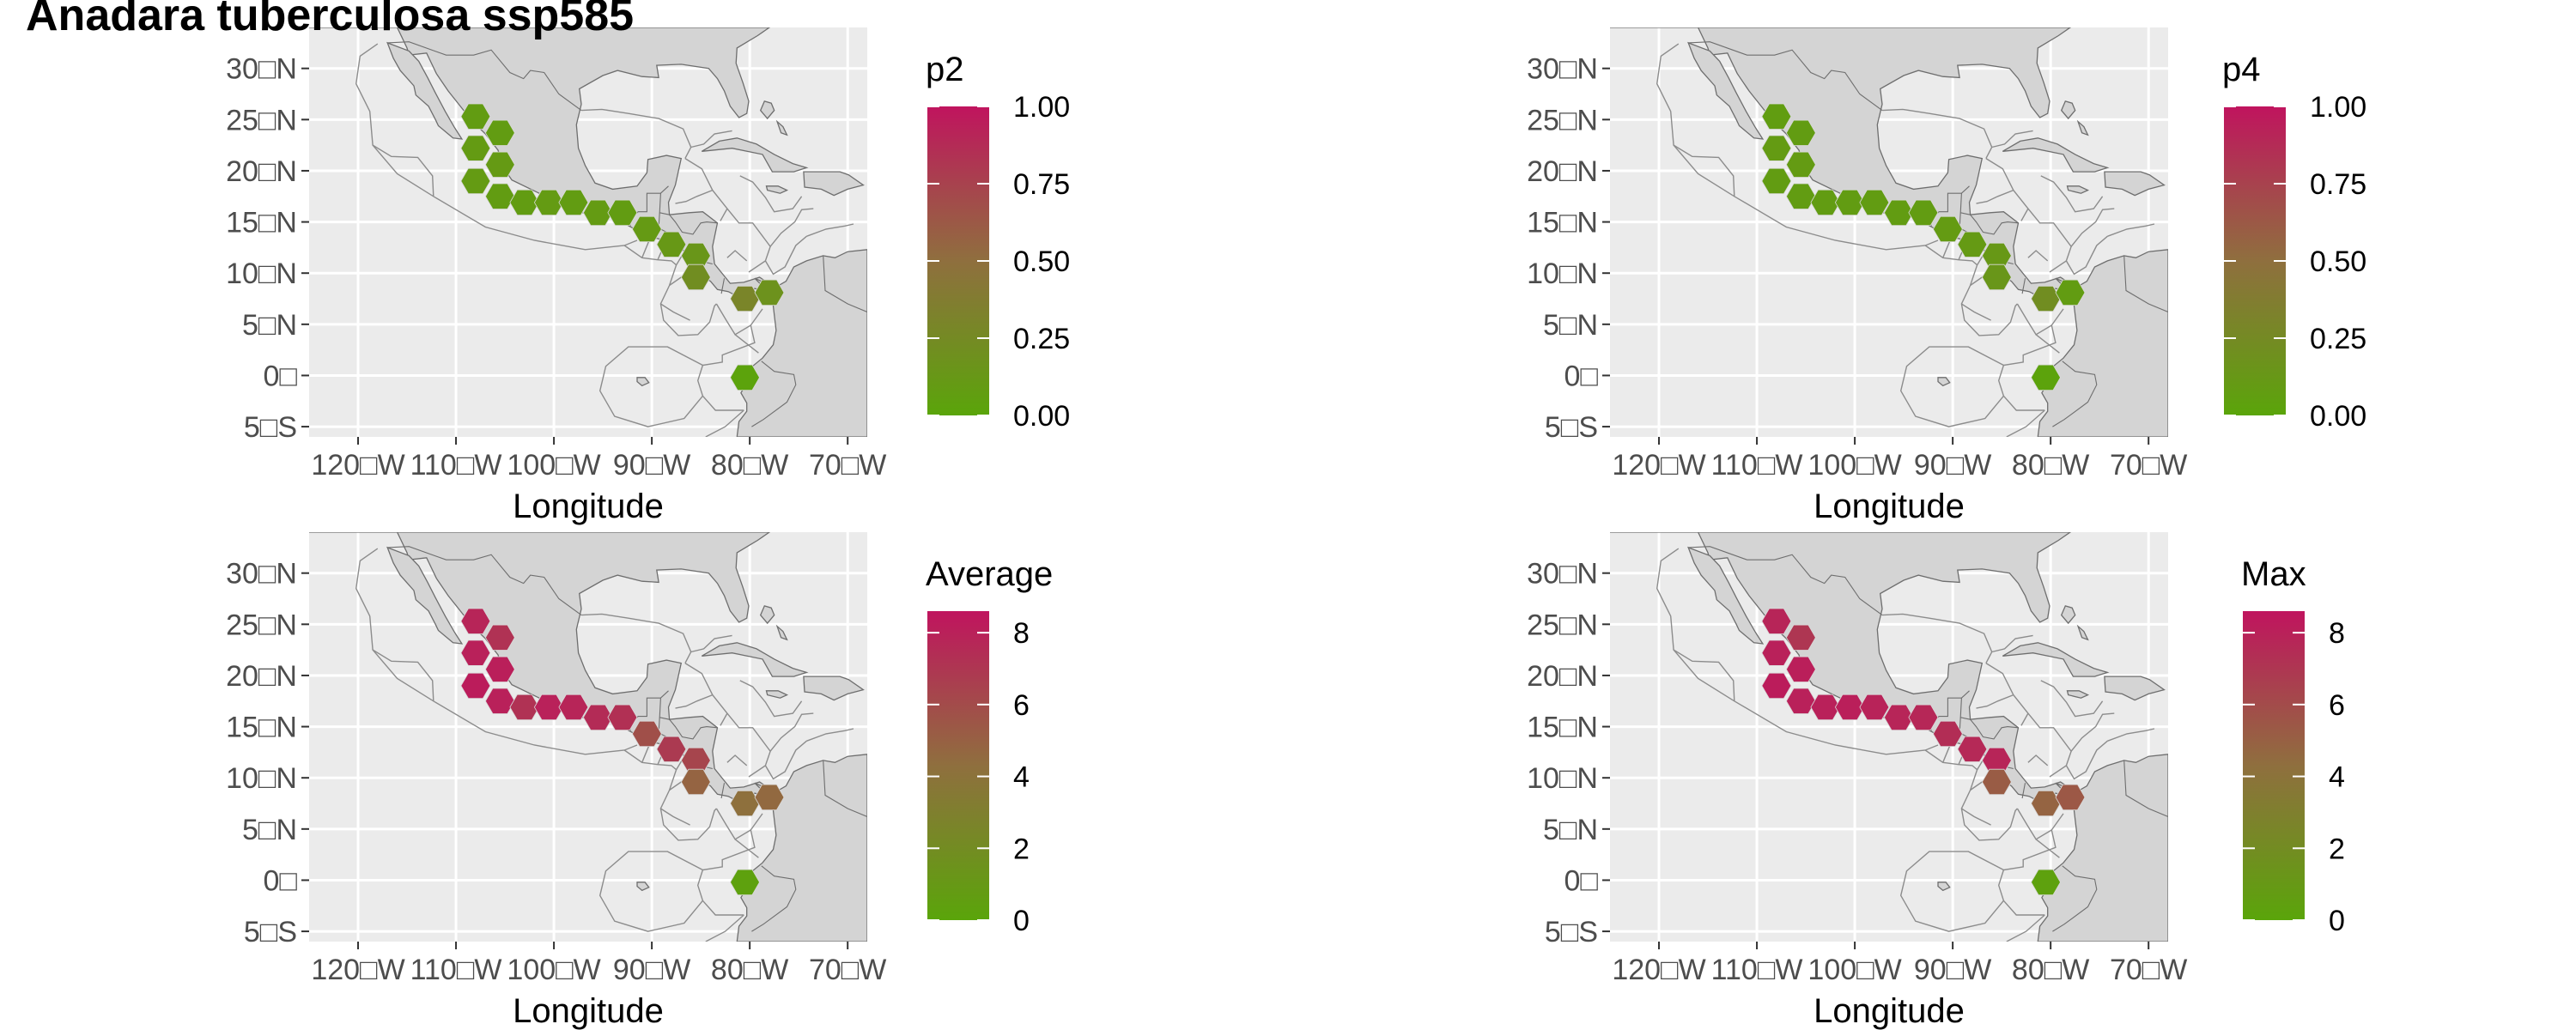  Describe the element at coordinates (2273, 574) in the screenshot. I see `legend-title: Max` at that location.